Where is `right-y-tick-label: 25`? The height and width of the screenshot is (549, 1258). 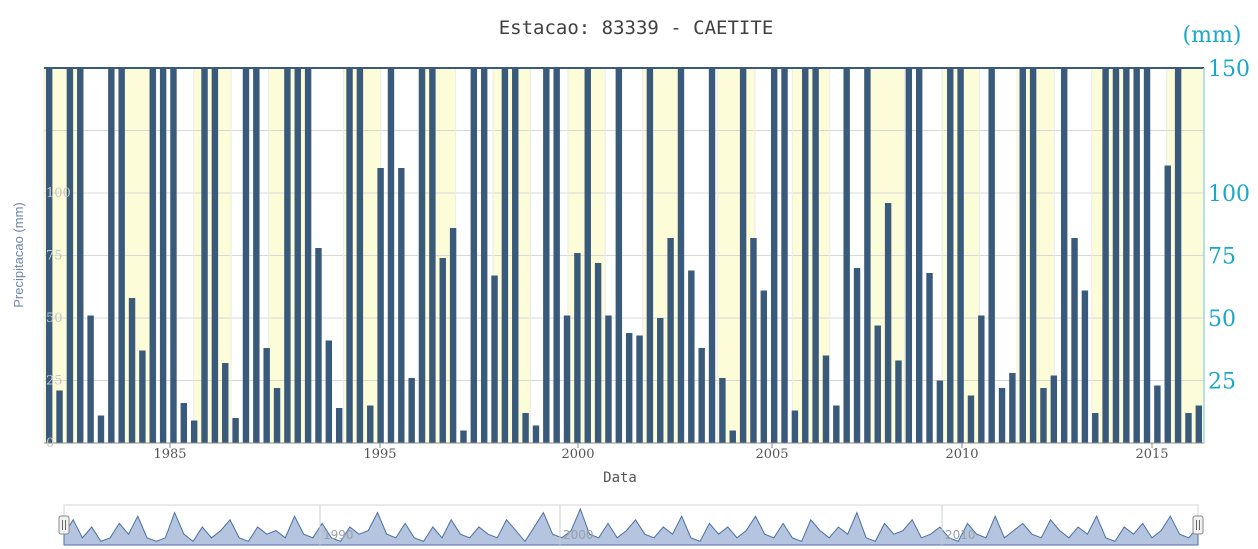
right-y-tick-label: 25 is located at coordinates (1222, 382).